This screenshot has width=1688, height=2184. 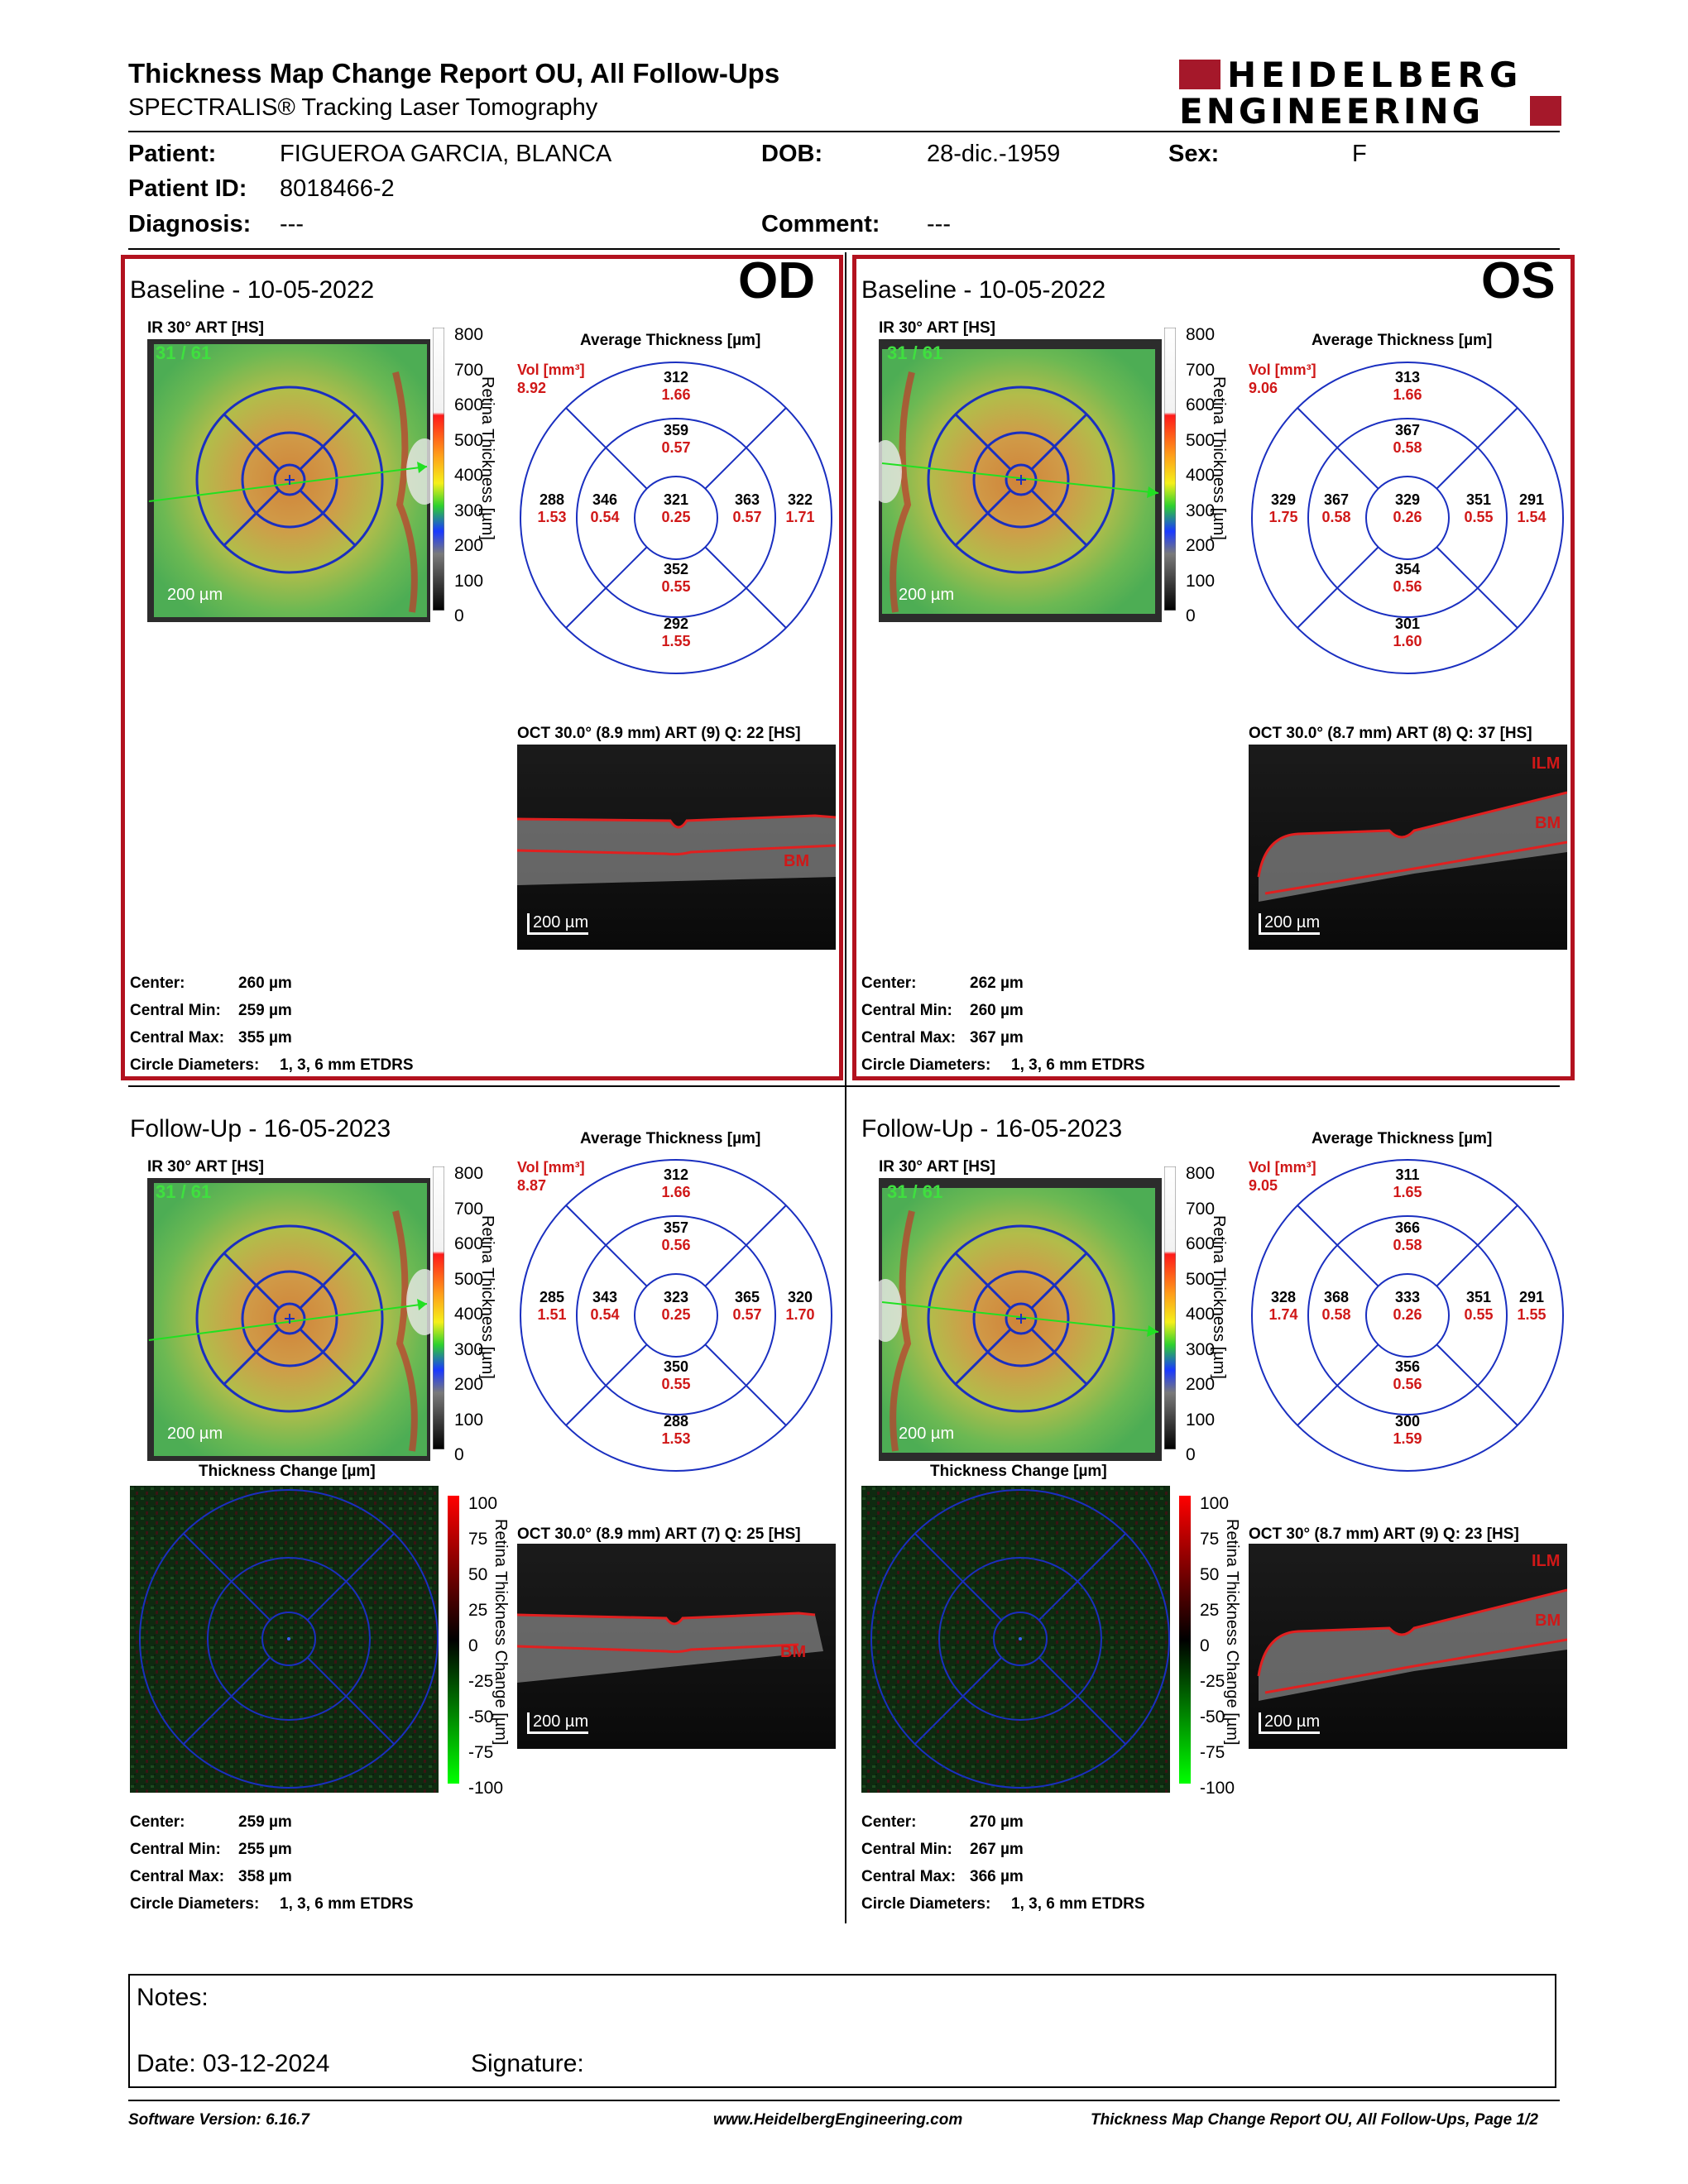 What do you see at coordinates (937, 1167) in the screenshot?
I see `os-followup-ir-label: IR 30° ART [HS]` at bounding box center [937, 1167].